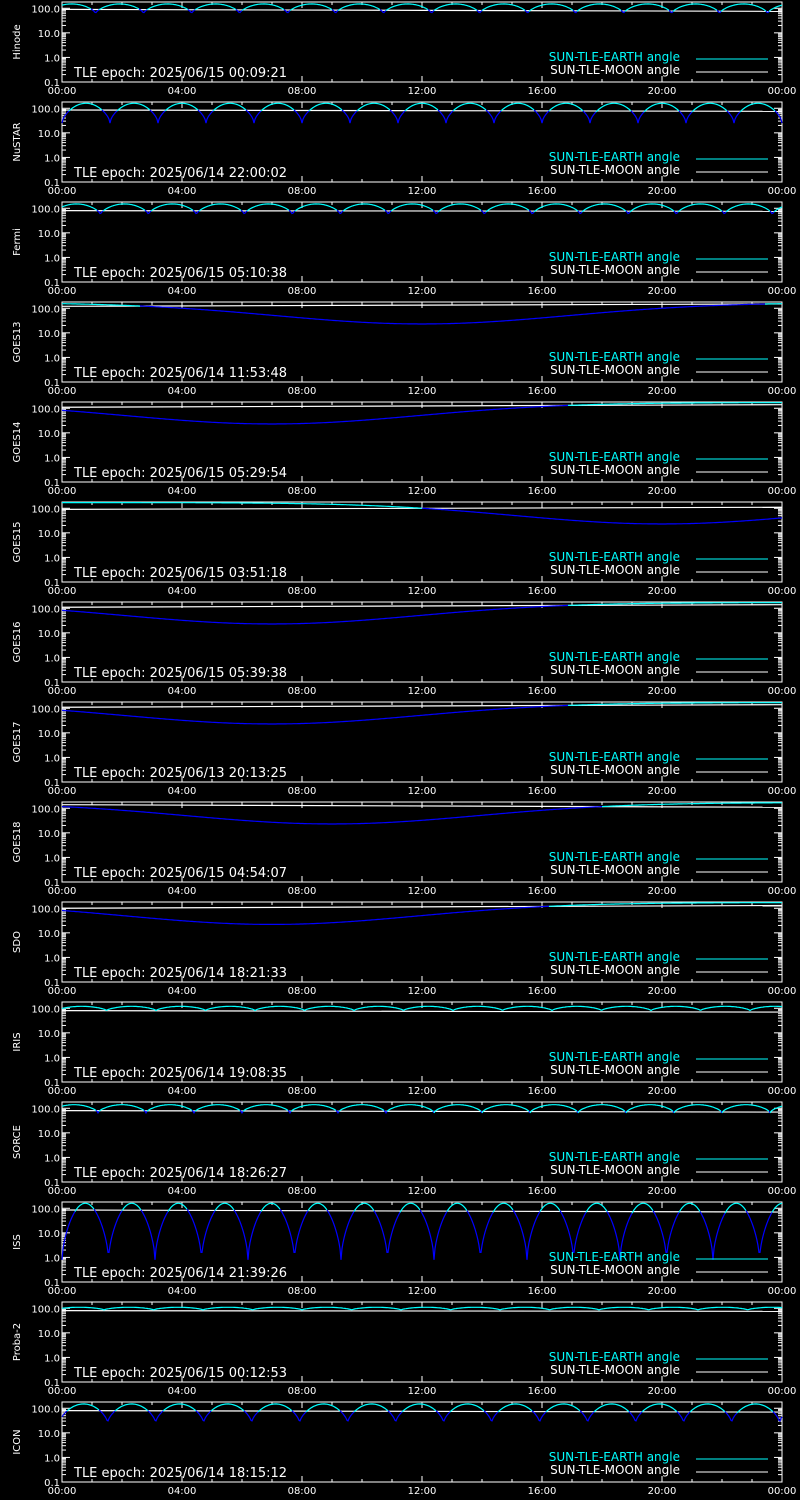 This screenshot has height=1500, width=800. What do you see at coordinates (17, 242) in the screenshot?
I see `satellite-label: Fermi` at bounding box center [17, 242].